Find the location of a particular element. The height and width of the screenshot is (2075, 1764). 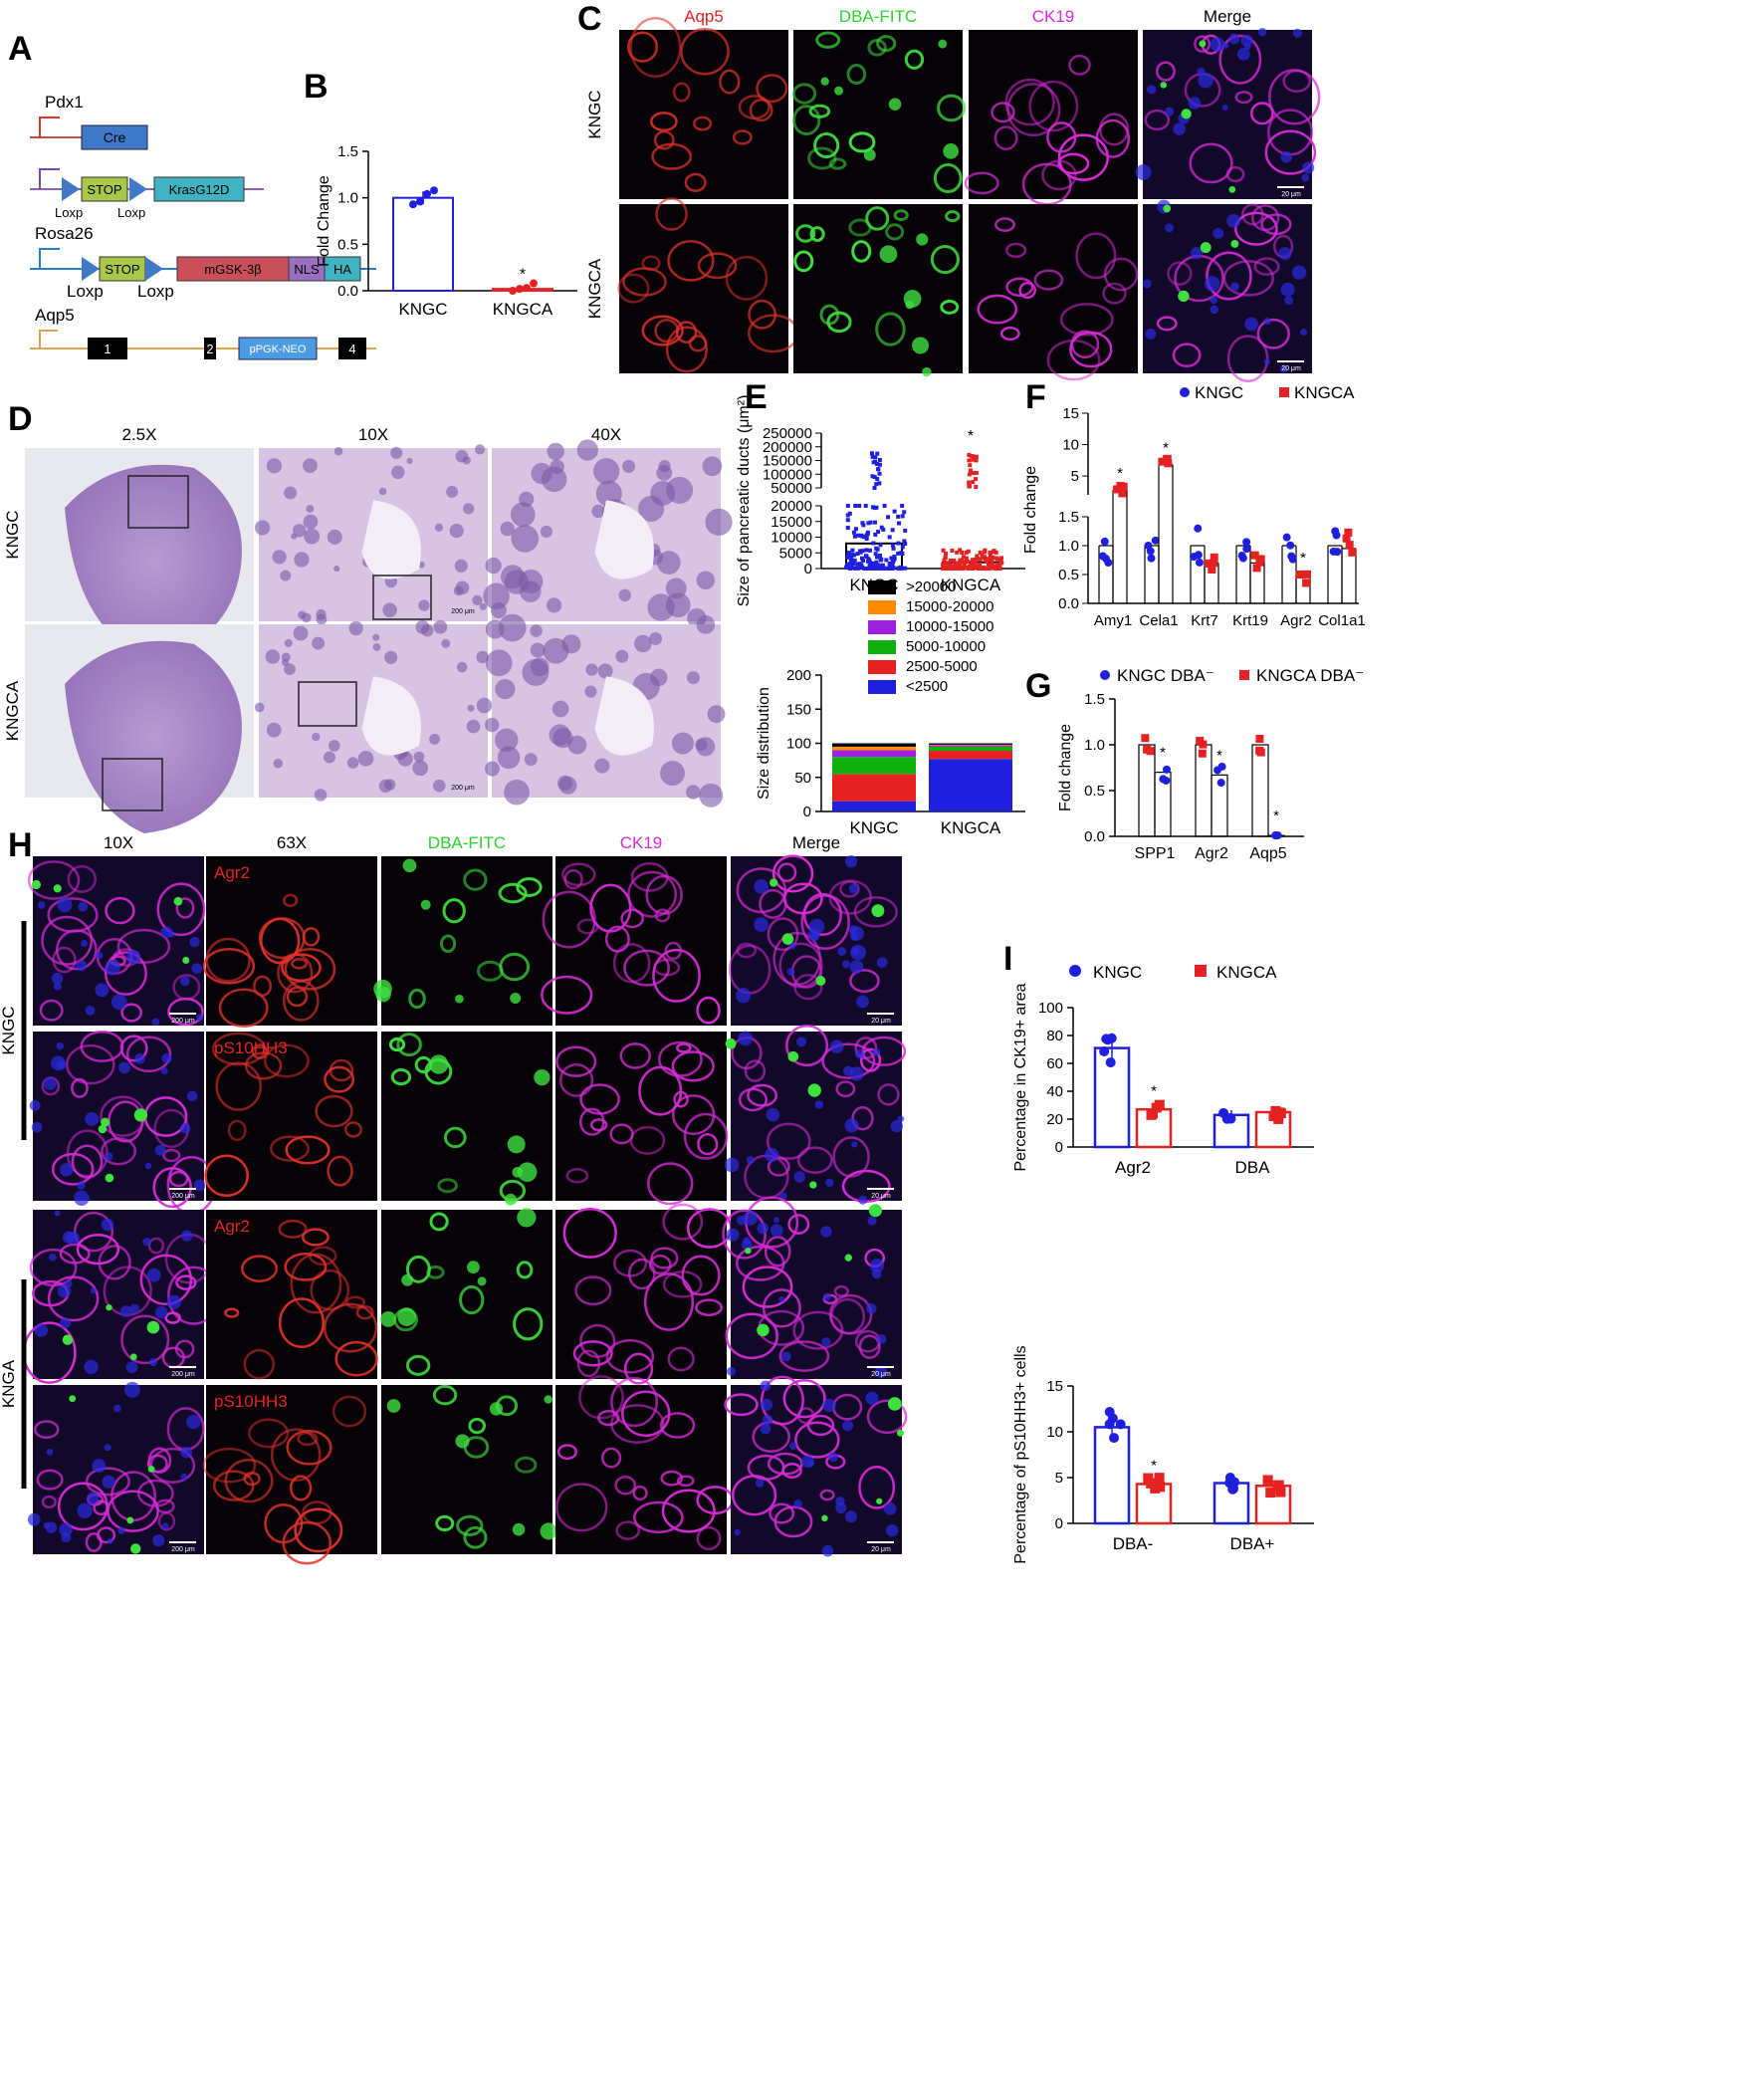

kras-label: KrasG12D is located at coordinates (199, 190).